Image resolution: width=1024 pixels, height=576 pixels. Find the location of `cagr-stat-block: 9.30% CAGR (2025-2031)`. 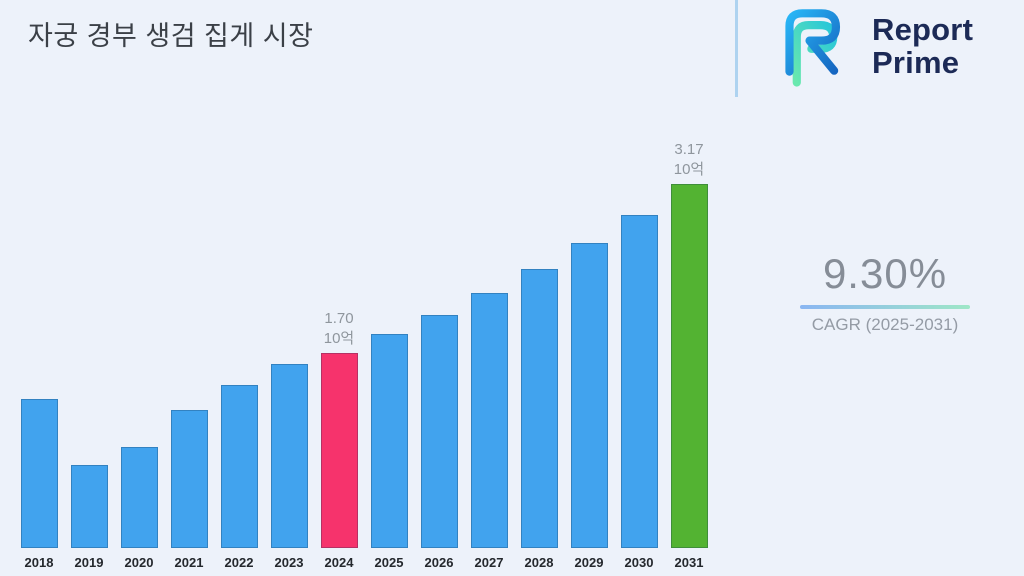

cagr-stat-block: 9.30% CAGR (2025-2031) is located at coordinates (885, 292).